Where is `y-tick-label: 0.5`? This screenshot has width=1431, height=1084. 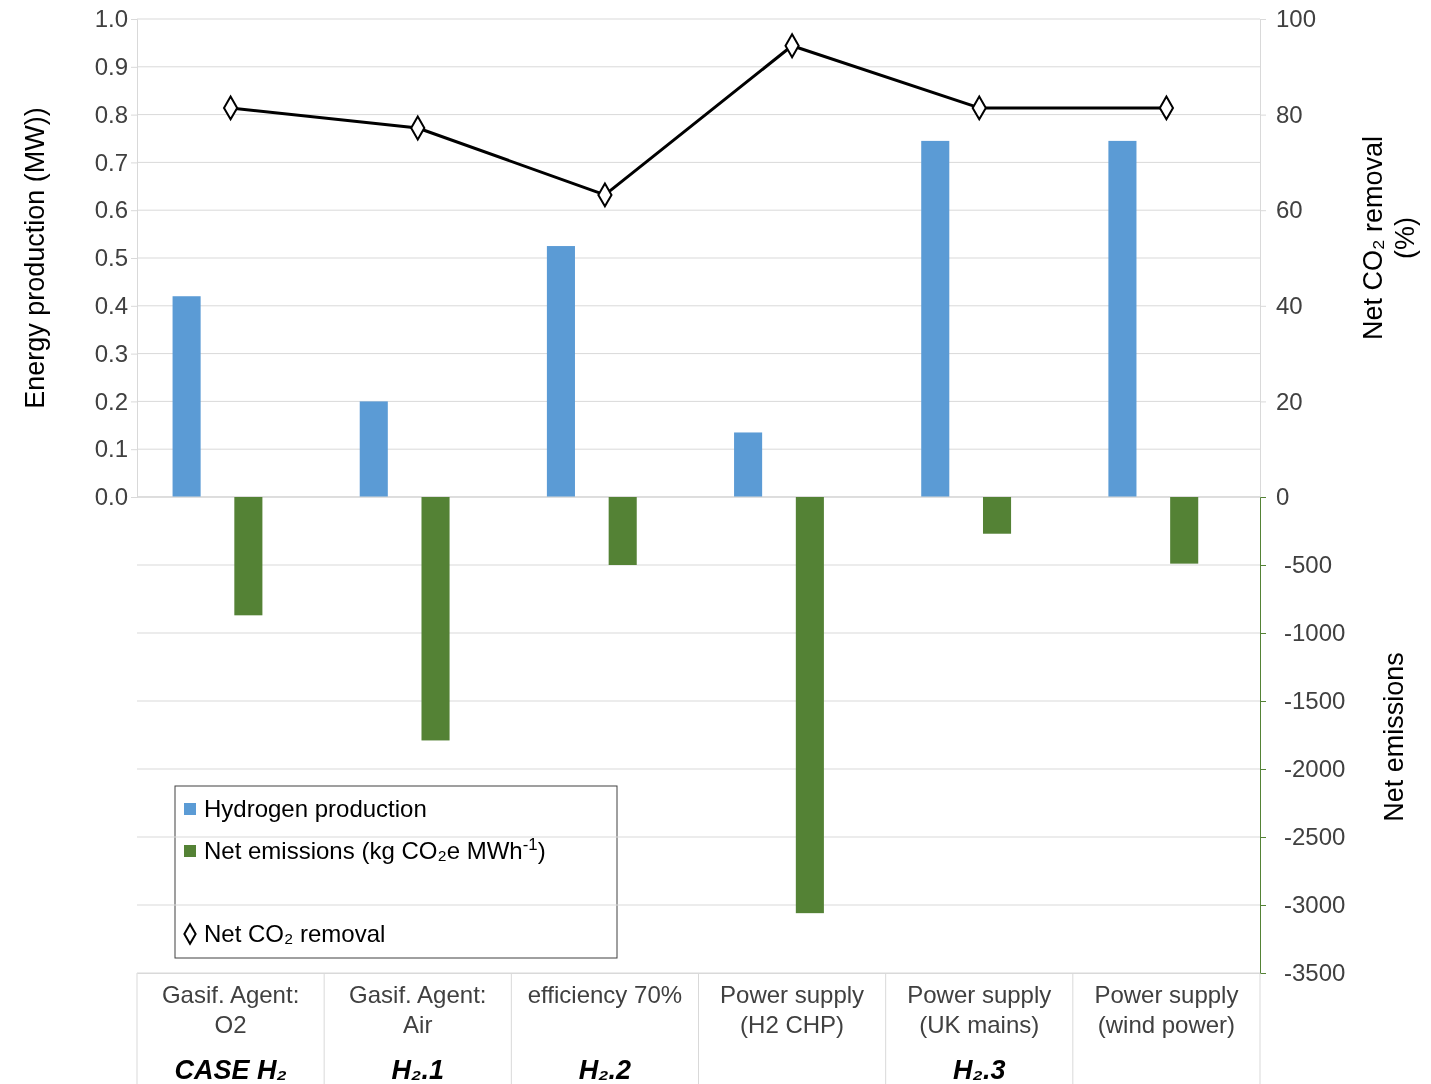
y-tick-label: 0.5 is located at coordinates (111, 258).